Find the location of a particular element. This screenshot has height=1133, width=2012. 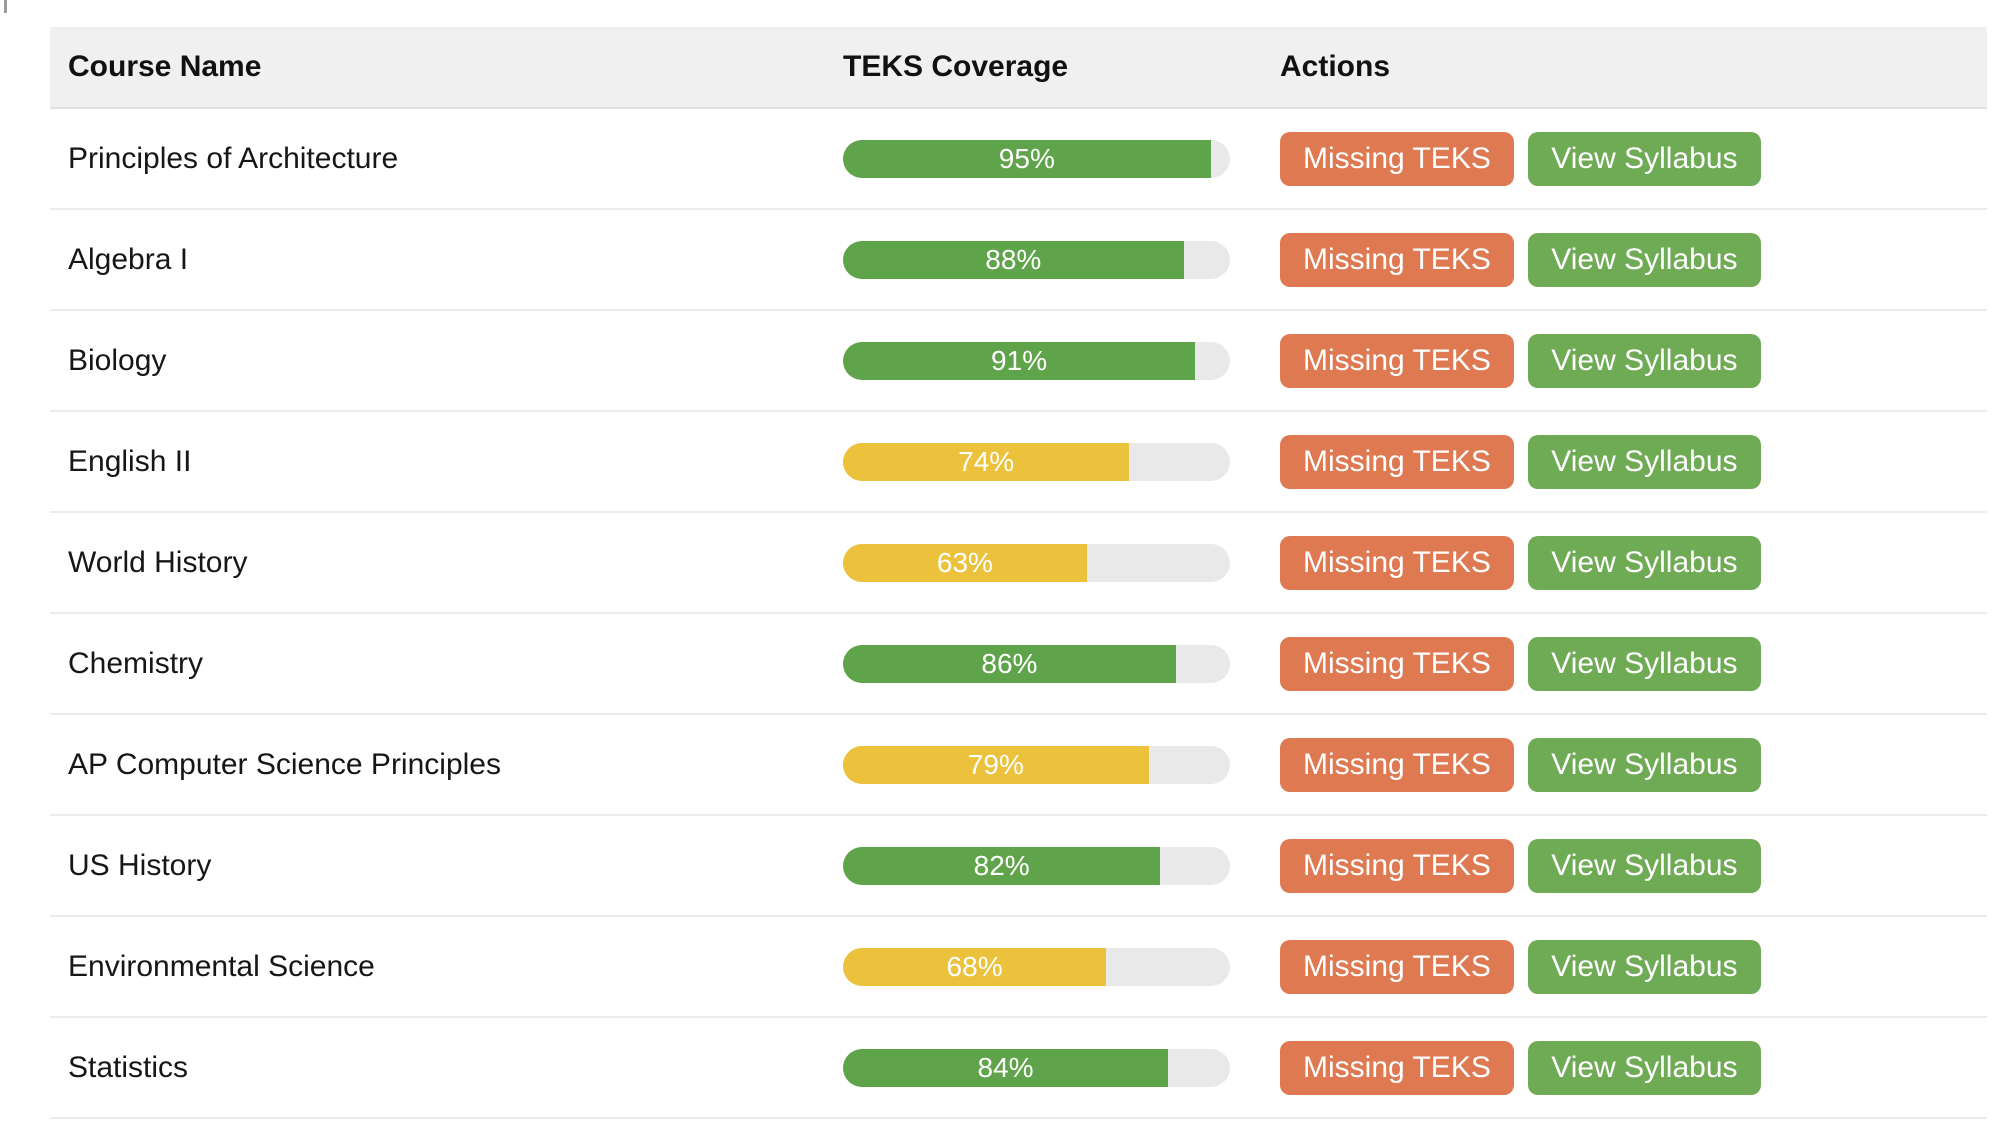

teks-coverage-bar-track: 91% is located at coordinates (1036, 360).